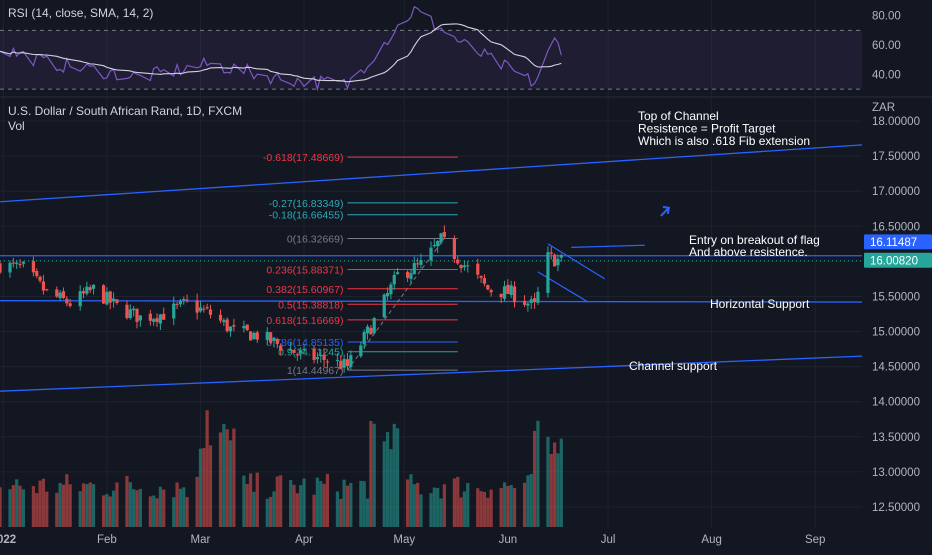  I want to click on annotation-top-channel: Resistence = Profit Target, so click(707, 129).